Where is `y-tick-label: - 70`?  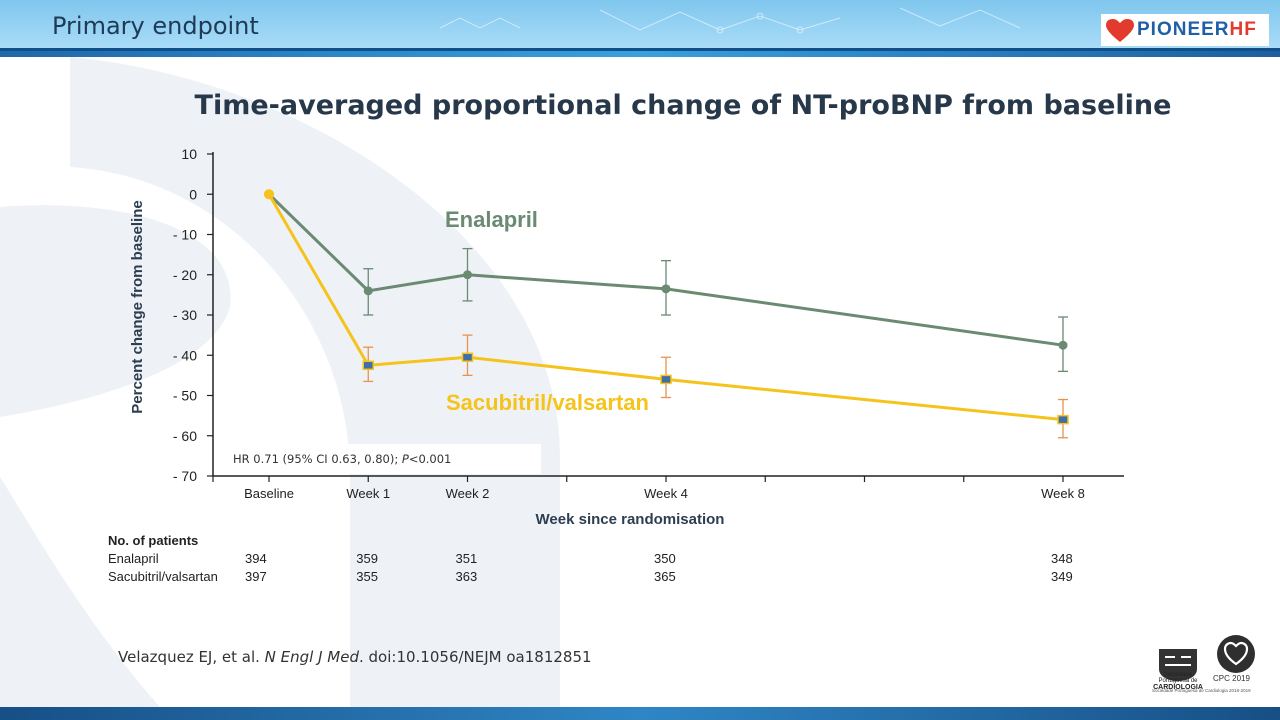
y-tick-label: - 70 is located at coordinates (185, 476).